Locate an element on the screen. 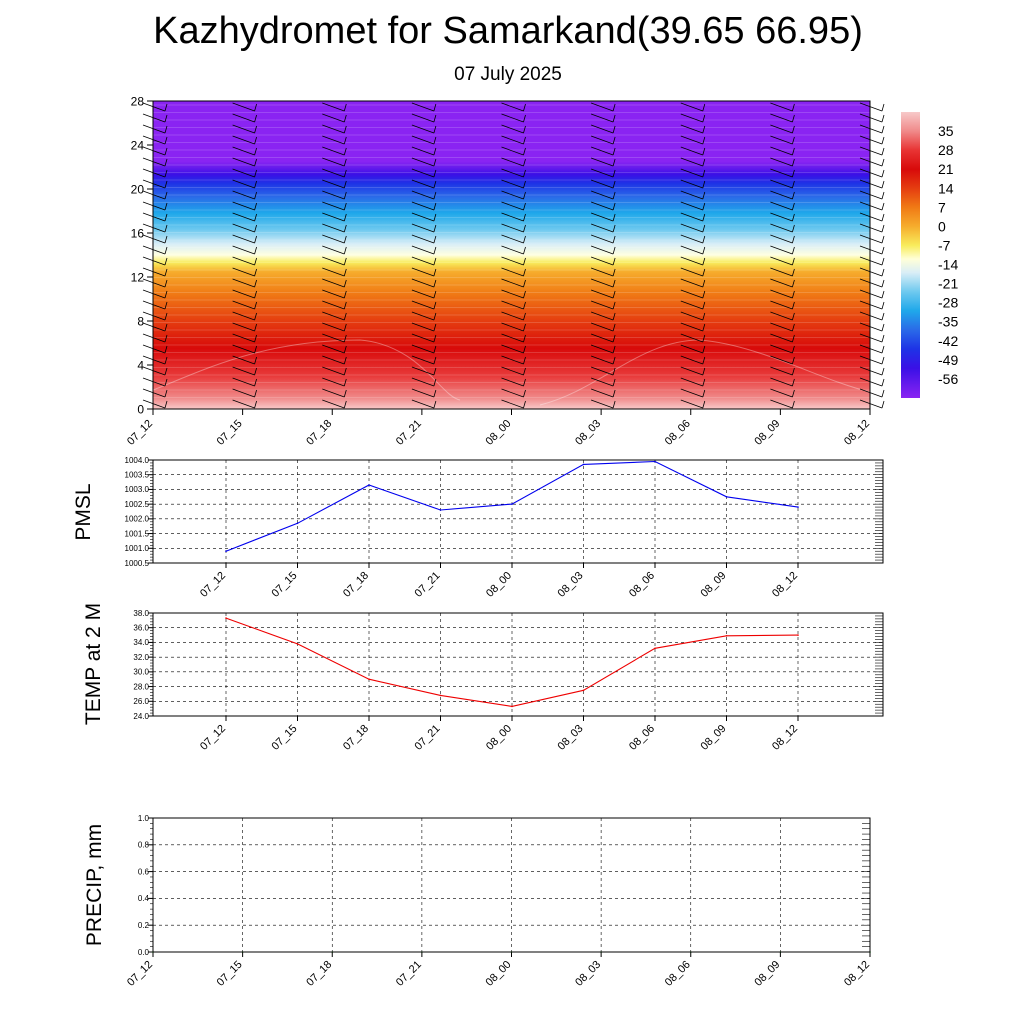 Image resolution: width=1024 pixels, height=1024 pixels. y-tick-label: 0.2 is located at coordinates (144, 925).